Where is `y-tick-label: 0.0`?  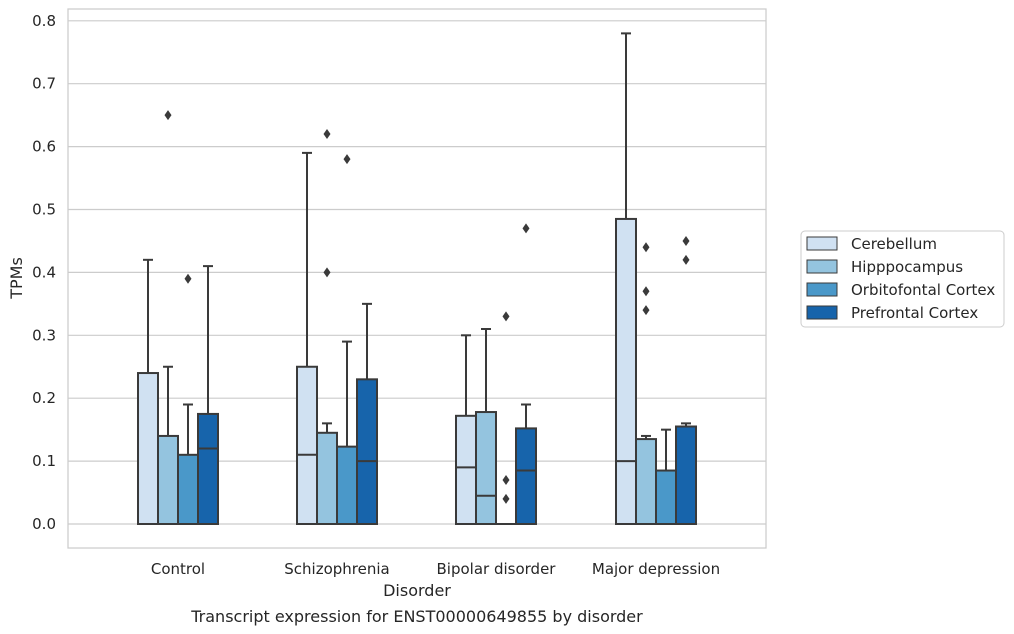
y-tick-label: 0.0 is located at coordinates (44, 524).